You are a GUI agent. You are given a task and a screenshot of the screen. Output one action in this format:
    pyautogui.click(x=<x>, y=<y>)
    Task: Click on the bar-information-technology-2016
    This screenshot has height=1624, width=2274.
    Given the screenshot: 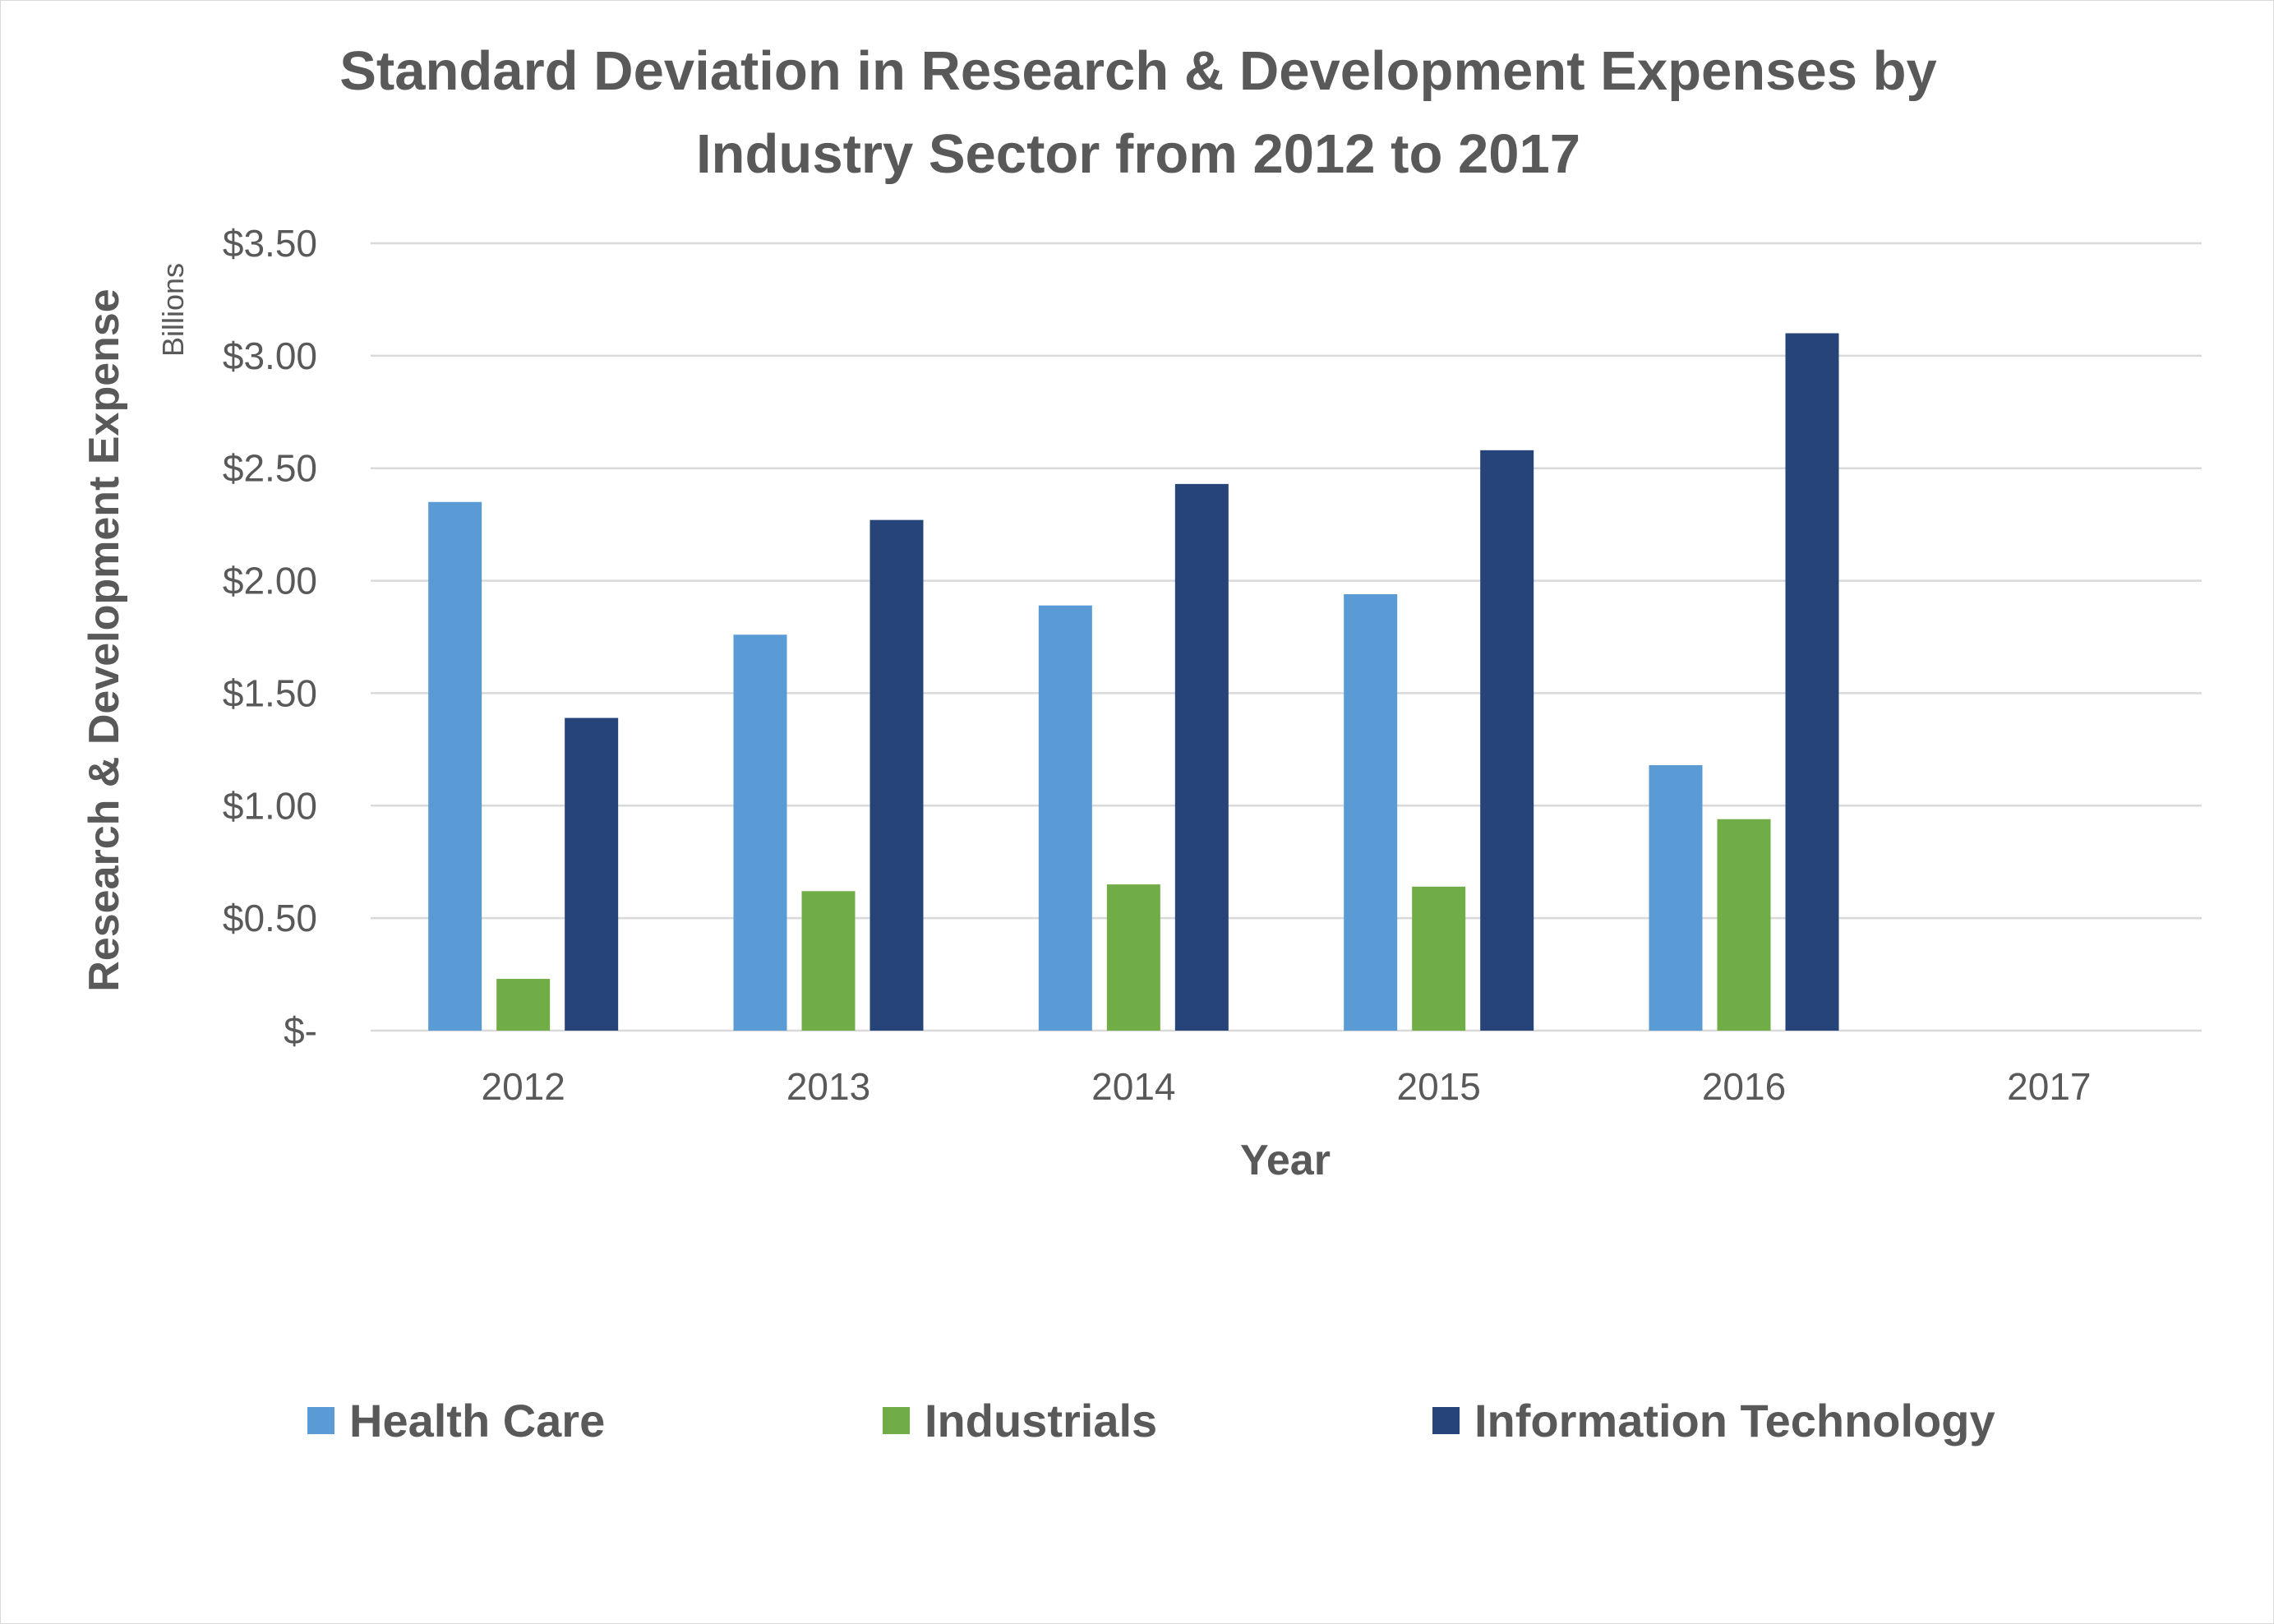 What is the action you would take?
    pyautogui.click(x=1812, y=682)
    